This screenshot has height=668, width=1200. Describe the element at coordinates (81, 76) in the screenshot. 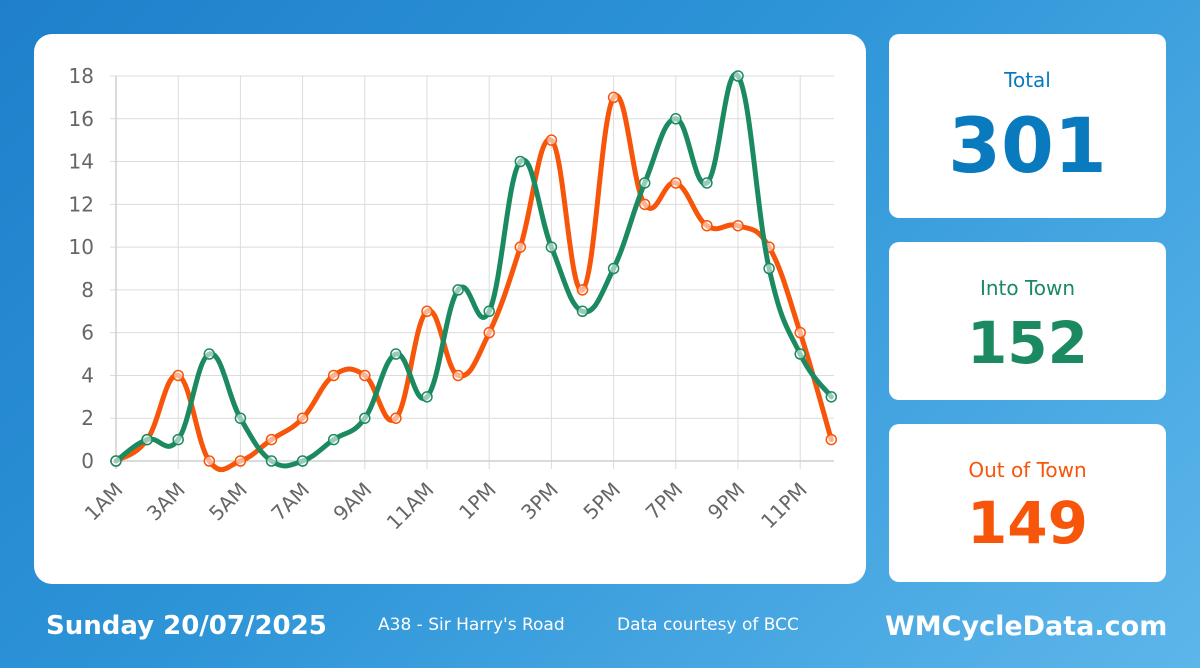

I see `y-tick-label: 18` at that location.